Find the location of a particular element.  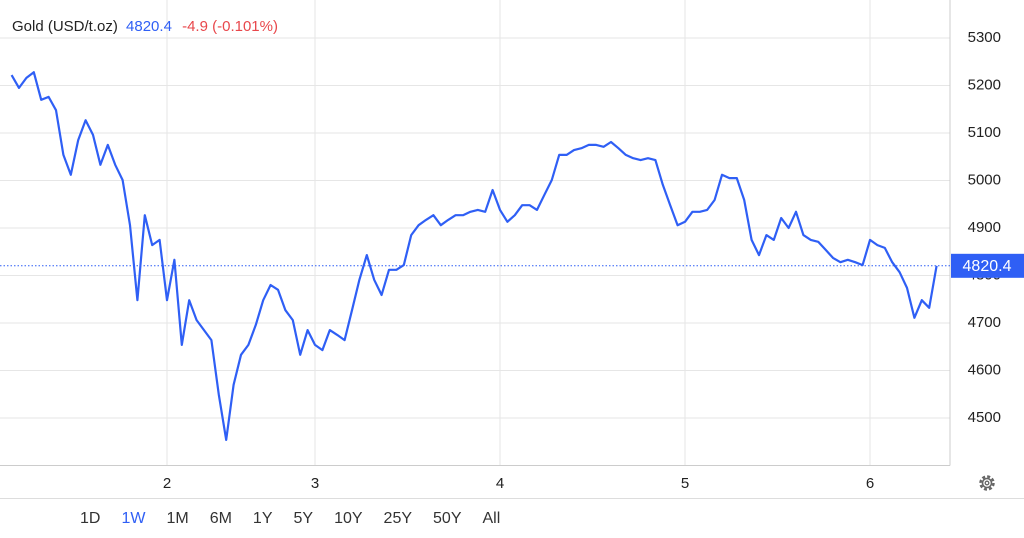

range-button: 50Y is located at coordinates (447, 518).